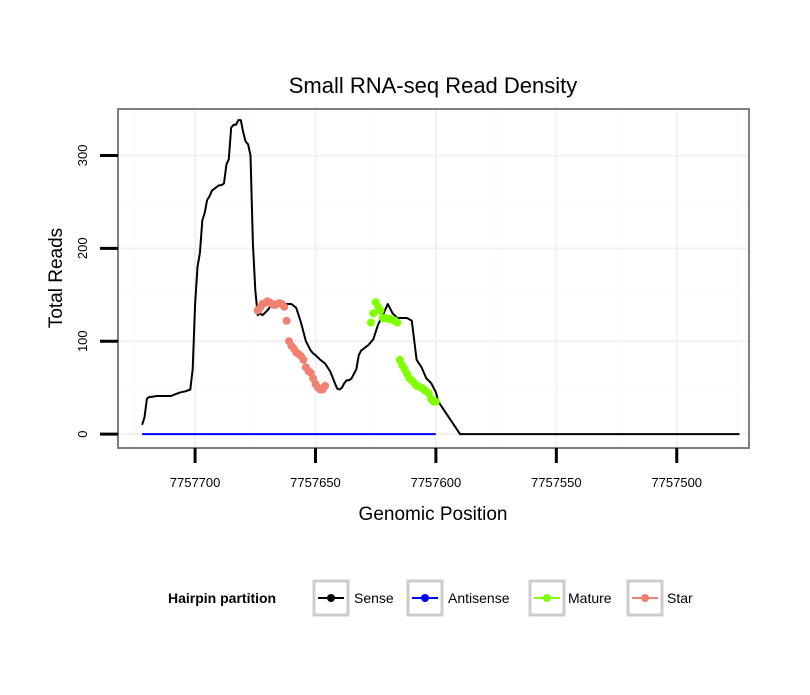 This screenshot has height=695, width=810. Describe the element at coordinates (82, 248) in the screenshot. I see `y-tick-label: 200` at that location.